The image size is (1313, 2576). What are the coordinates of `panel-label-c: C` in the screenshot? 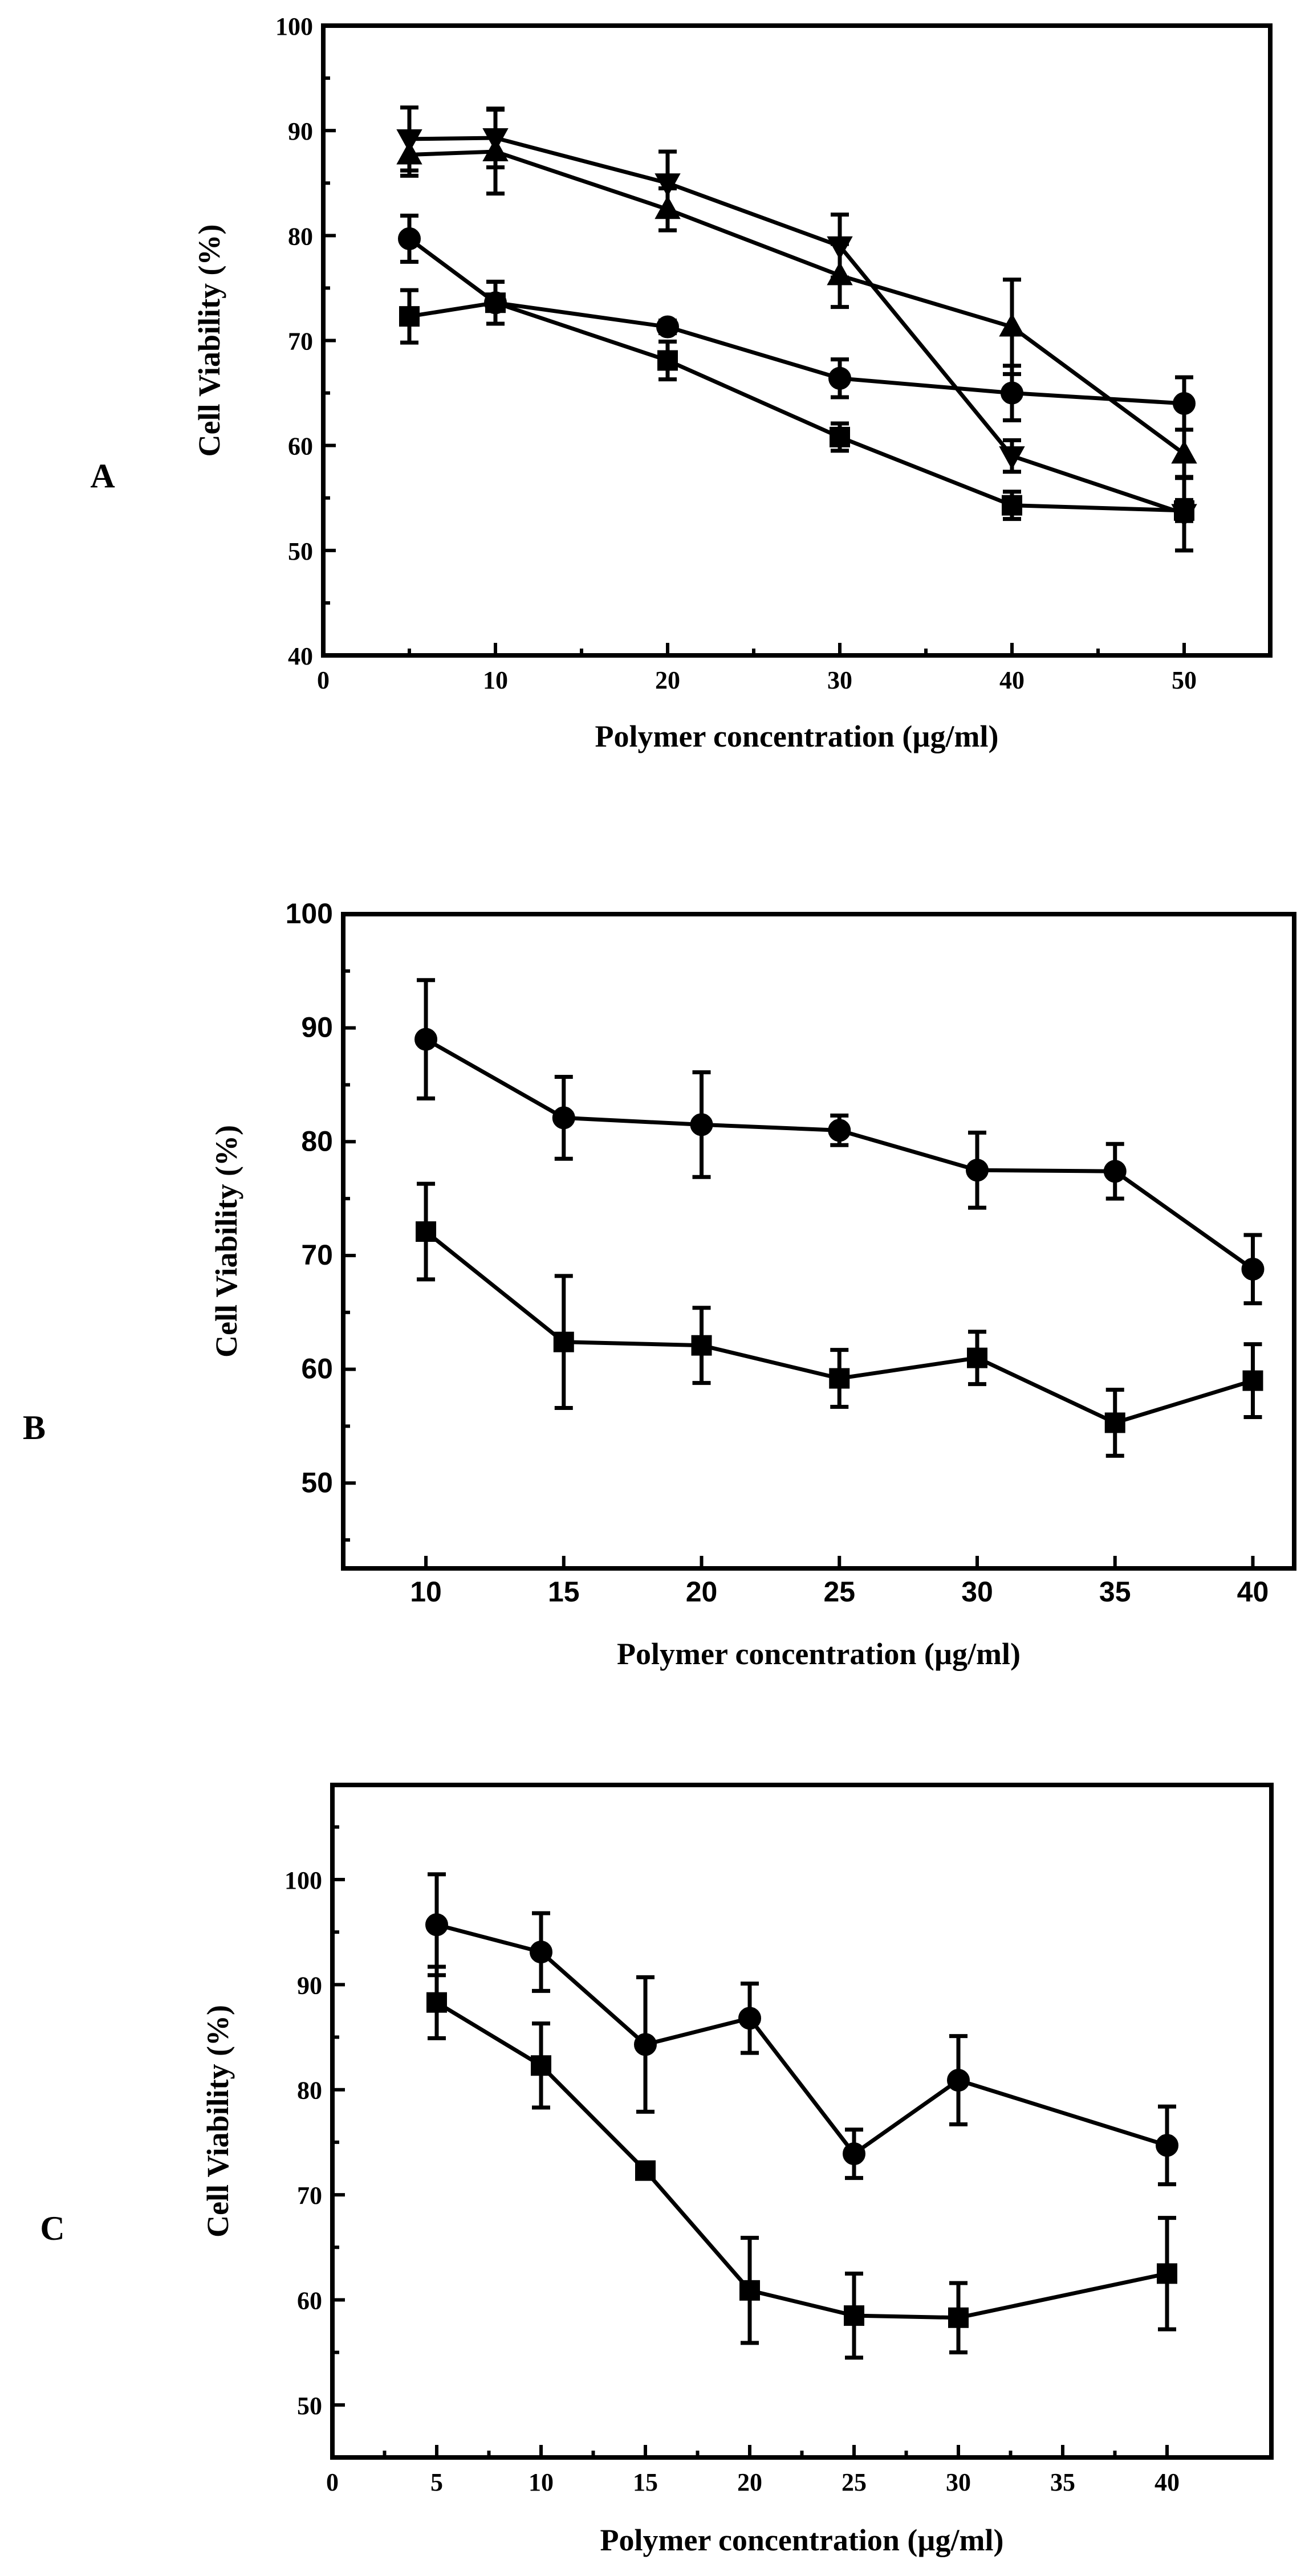 It's located at (52, 2228).